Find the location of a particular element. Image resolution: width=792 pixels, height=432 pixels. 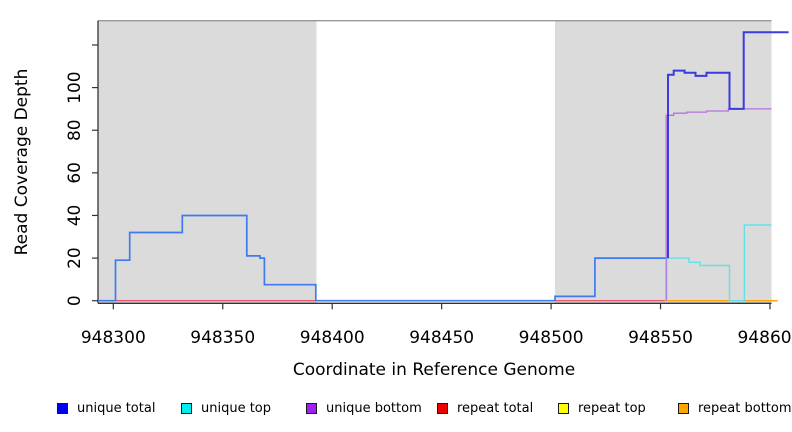

y-tick-label: 0 is located at coordinates (75, 300).